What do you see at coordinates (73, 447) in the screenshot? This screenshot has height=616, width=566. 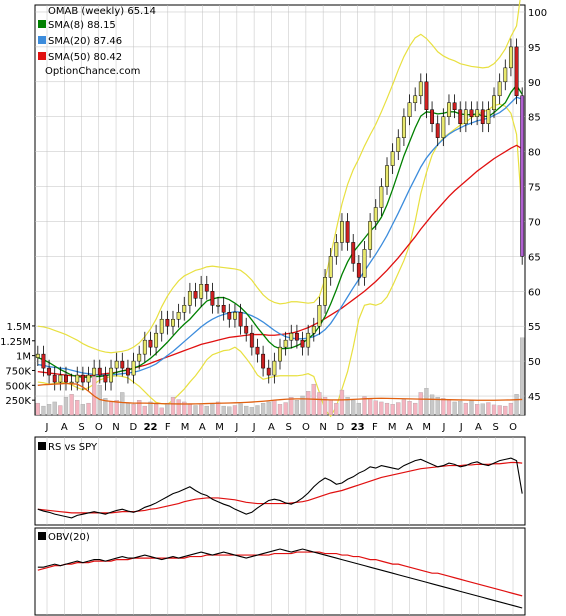 I see `rs-panel-label: RS vs SPY` at bounding box center [73, 447].